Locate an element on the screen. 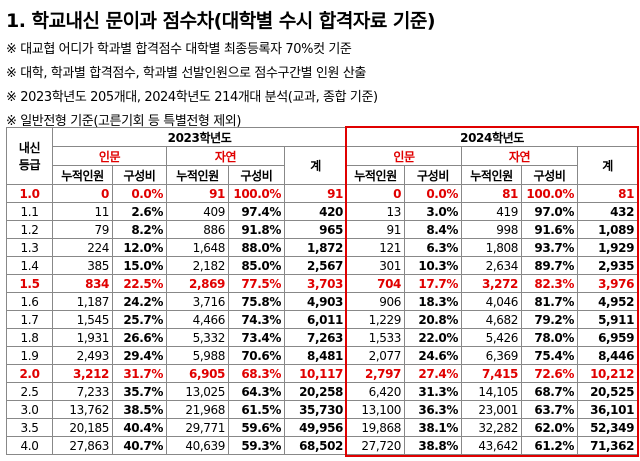 The image size is (640, 461). table-cell: 13,762 is located at coordinates (82, 409).